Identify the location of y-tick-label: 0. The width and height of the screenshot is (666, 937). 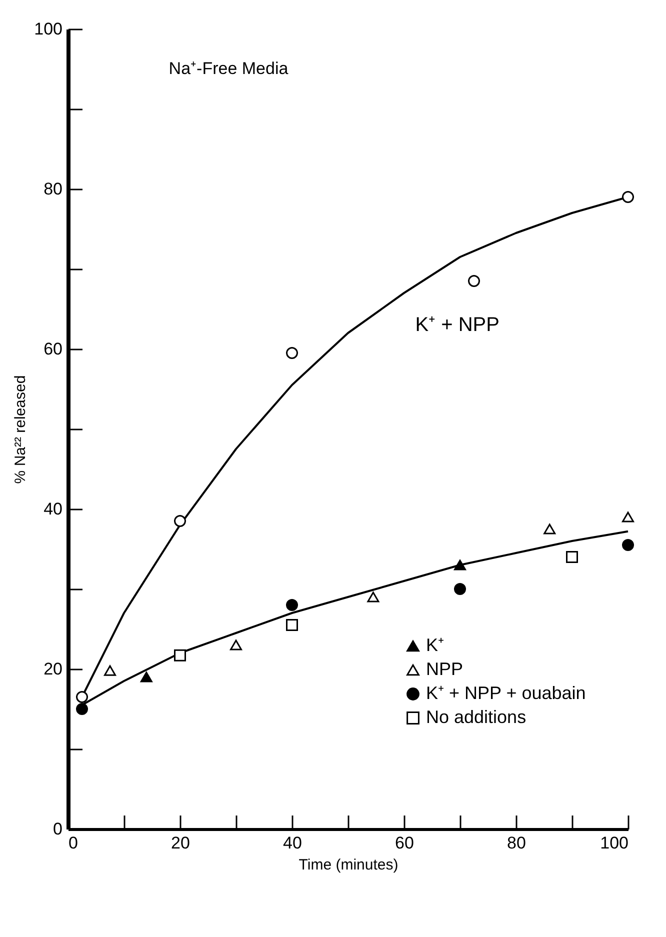
(57, 829).